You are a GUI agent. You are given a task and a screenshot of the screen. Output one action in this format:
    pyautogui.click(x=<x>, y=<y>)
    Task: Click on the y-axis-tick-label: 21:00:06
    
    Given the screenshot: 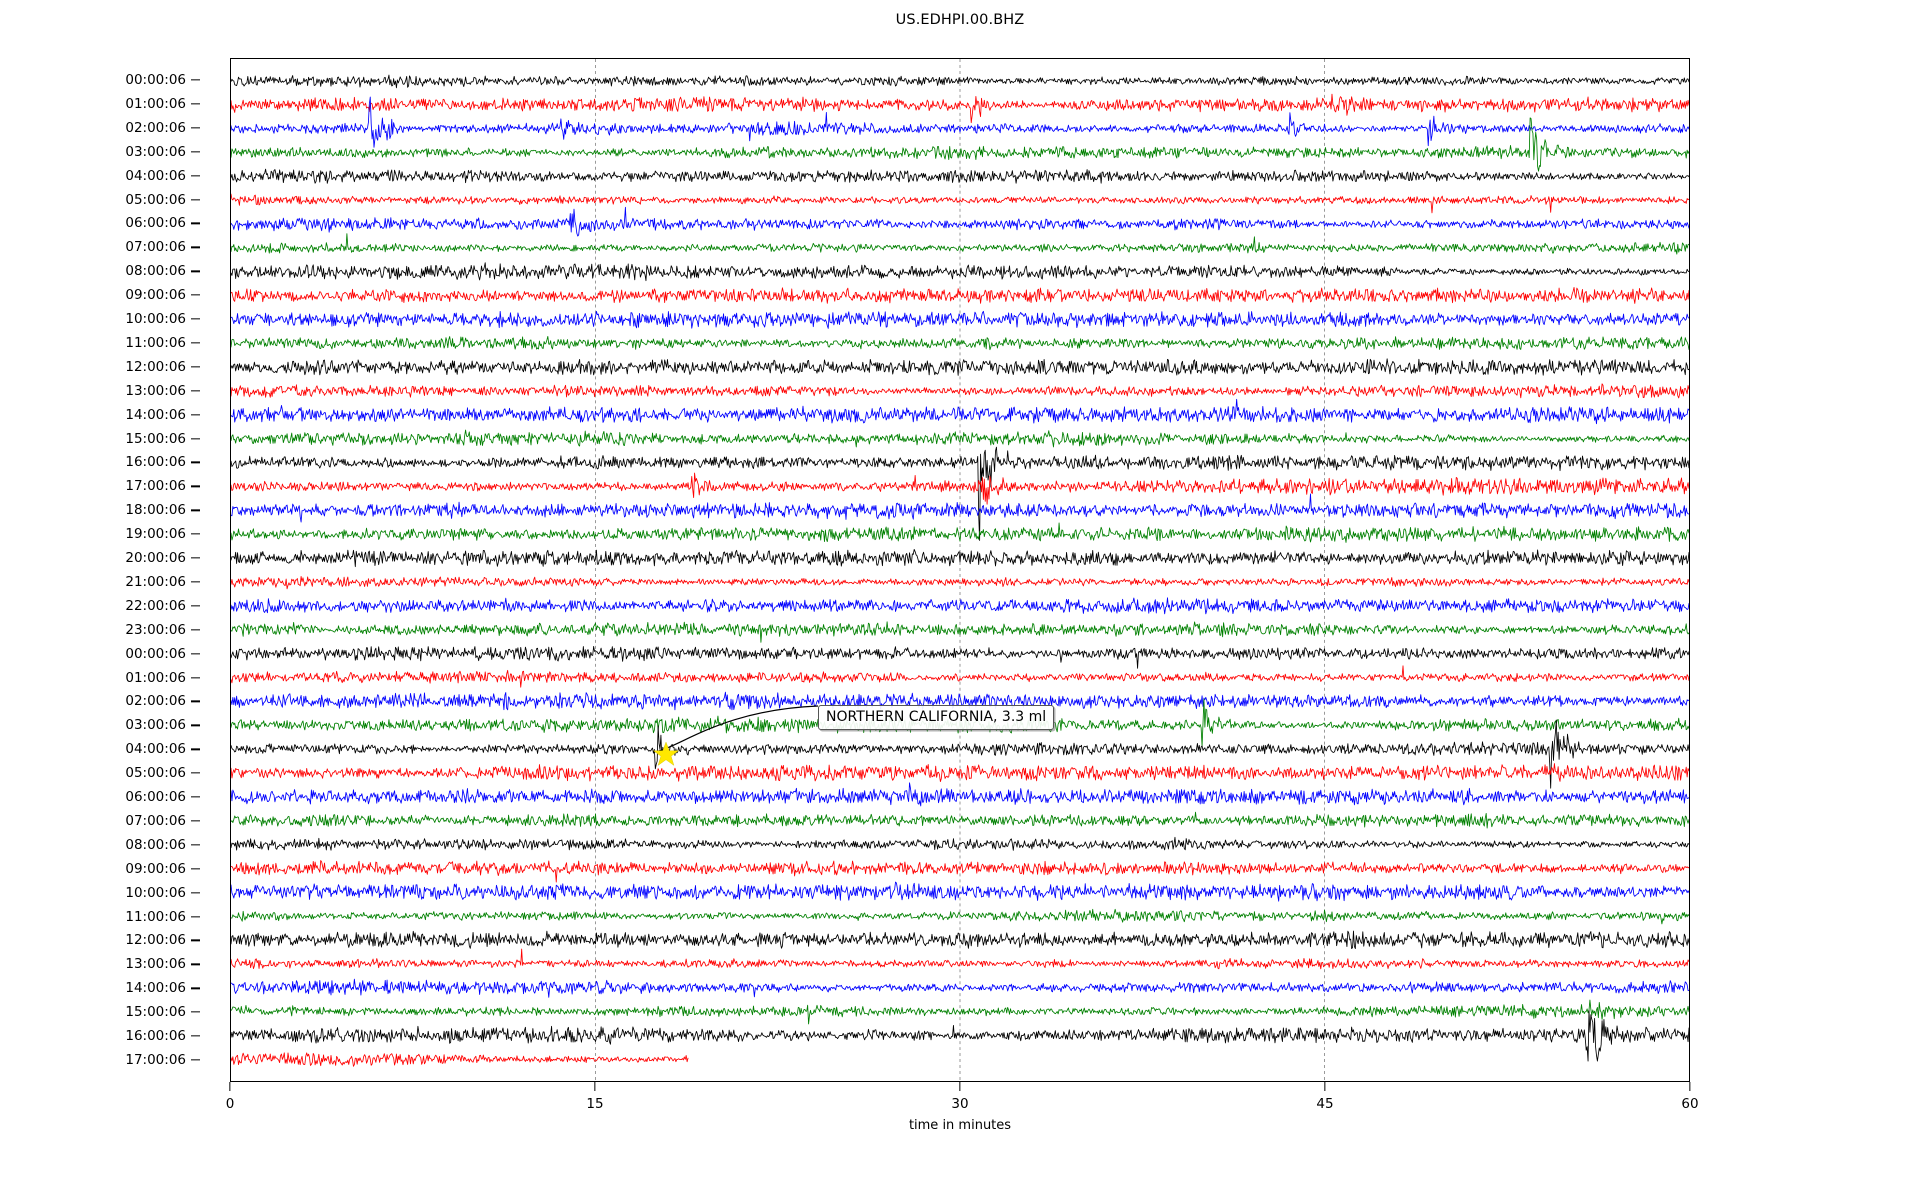 What is the action you would take?
    pyautogui.click(x=155, y=581)
    